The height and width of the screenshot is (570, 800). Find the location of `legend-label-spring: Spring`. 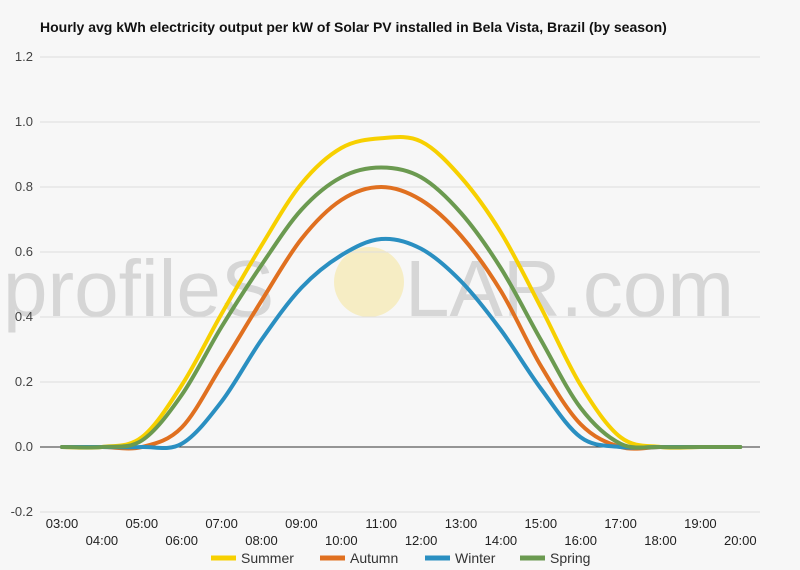

legend-label-spring: Spring is located at coordinates (570, 558).